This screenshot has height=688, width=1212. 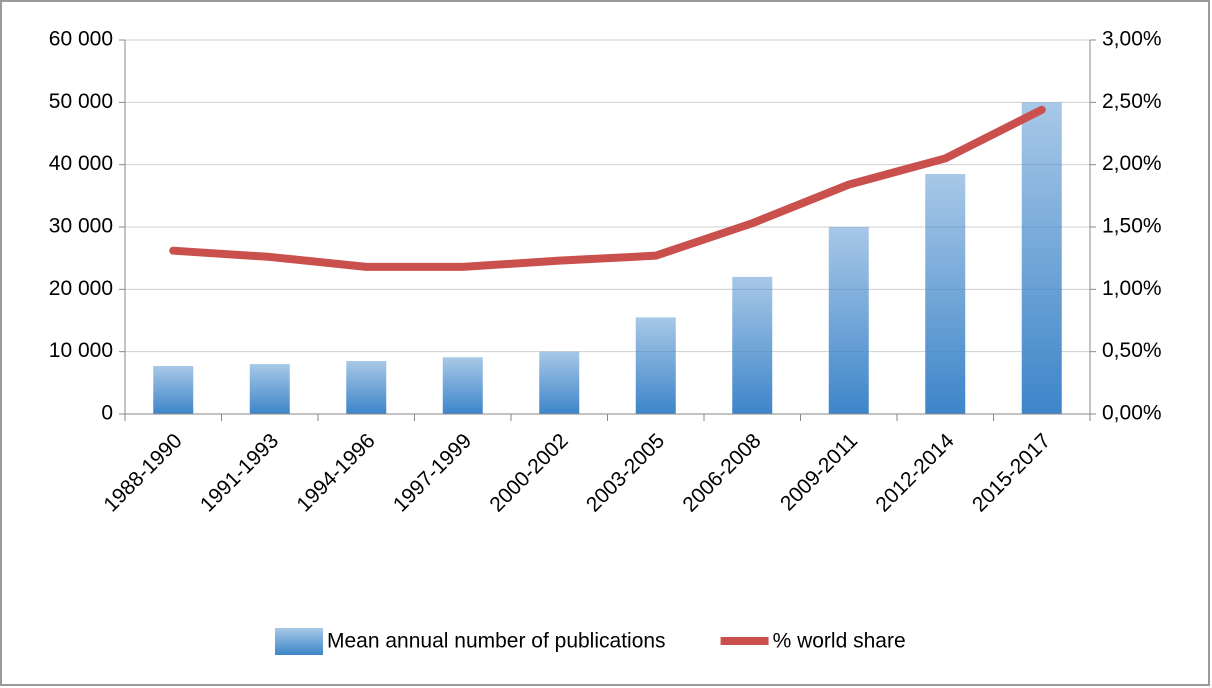 I want to click on y2-tick-label: 0,50%, so click(x=1132, y=350).